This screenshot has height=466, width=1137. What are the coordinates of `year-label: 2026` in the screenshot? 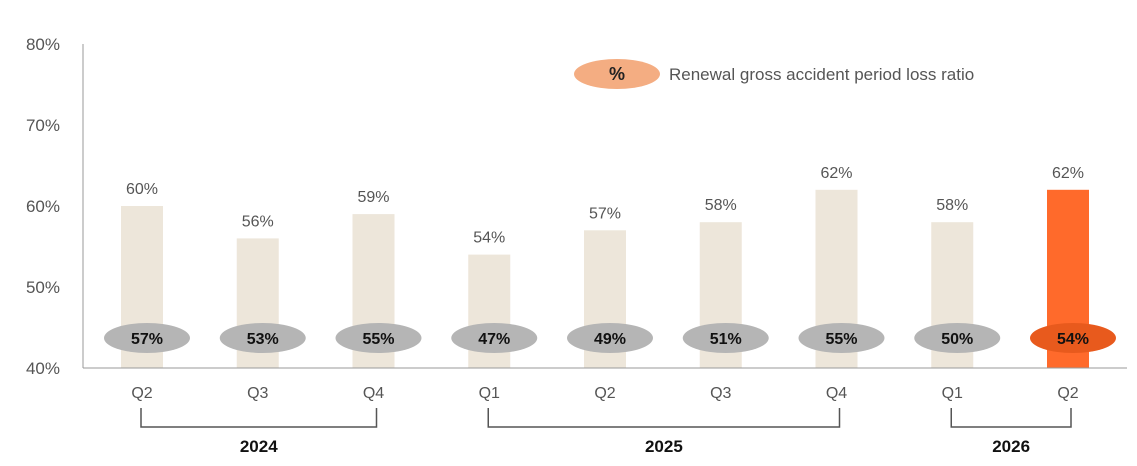 It's located at (1011, 446).